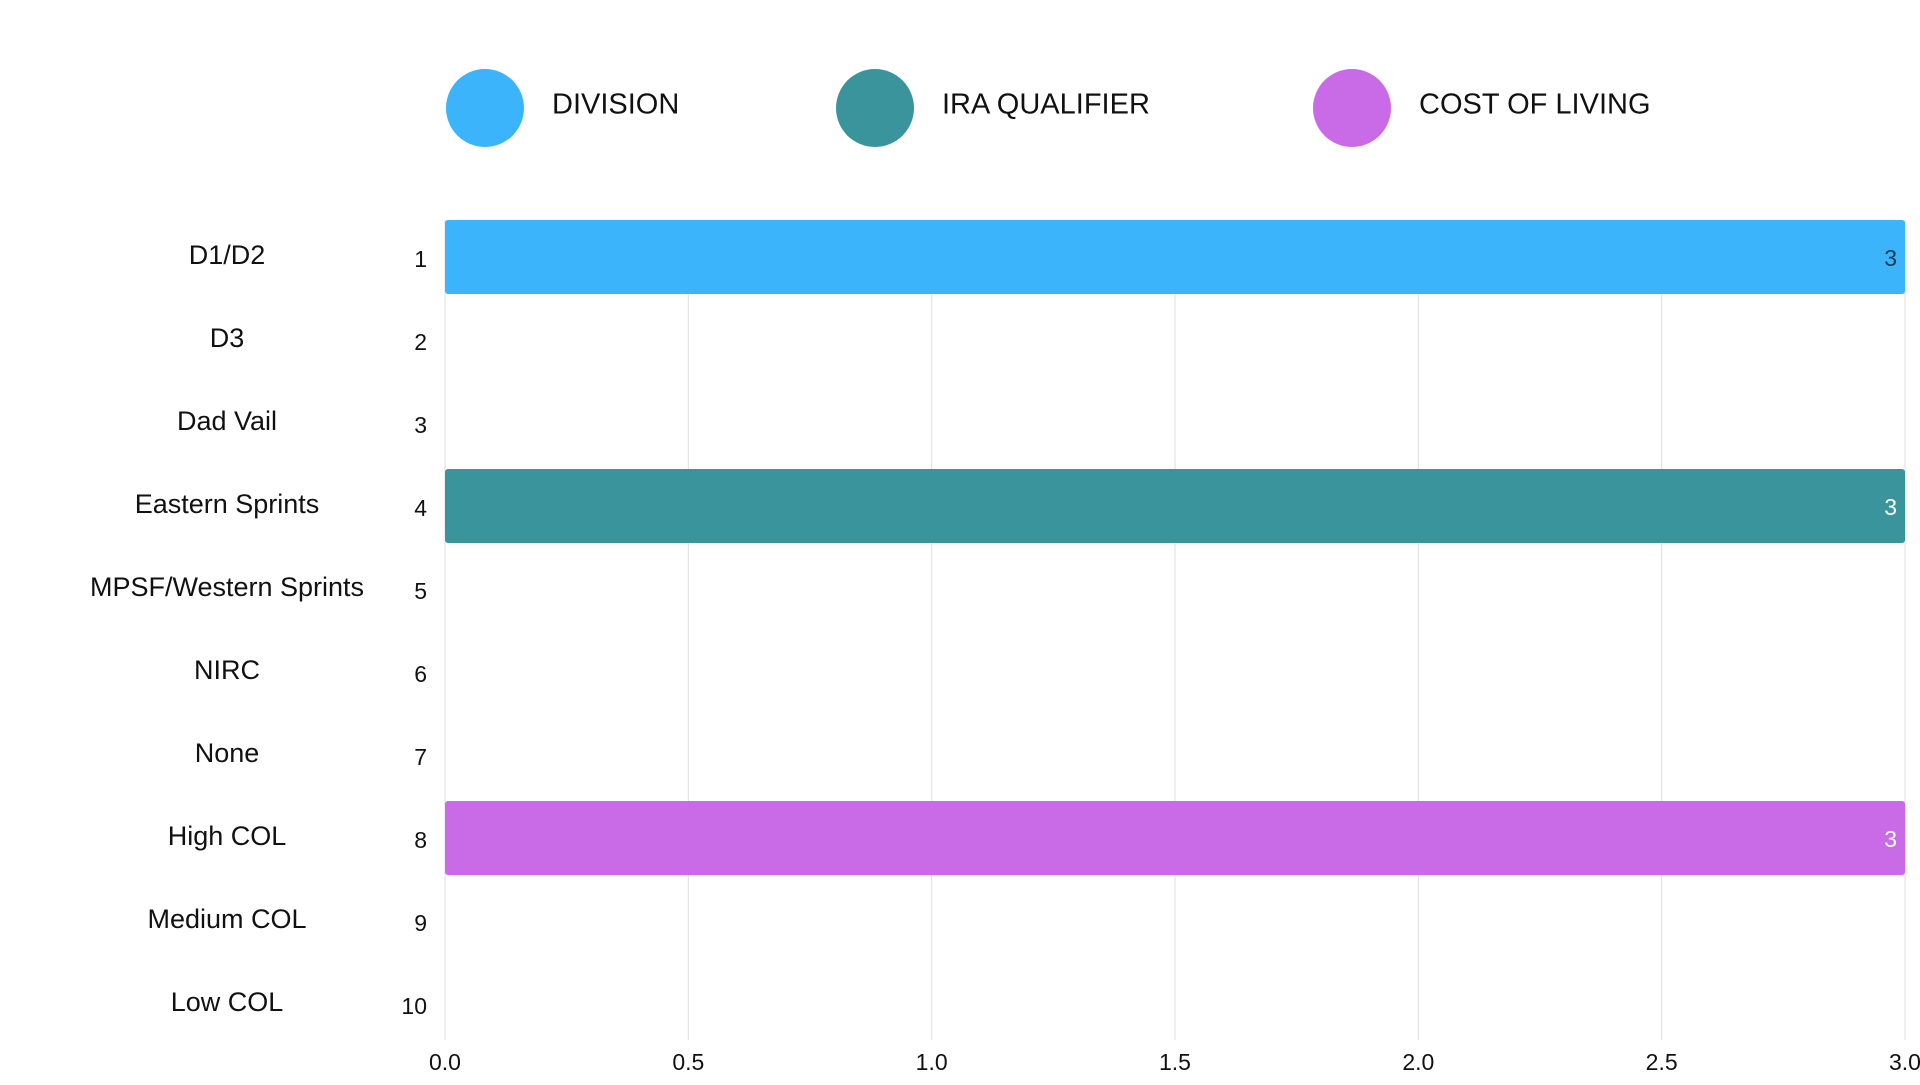  I want to click on category-label: D1/D2, so click(227, 255).